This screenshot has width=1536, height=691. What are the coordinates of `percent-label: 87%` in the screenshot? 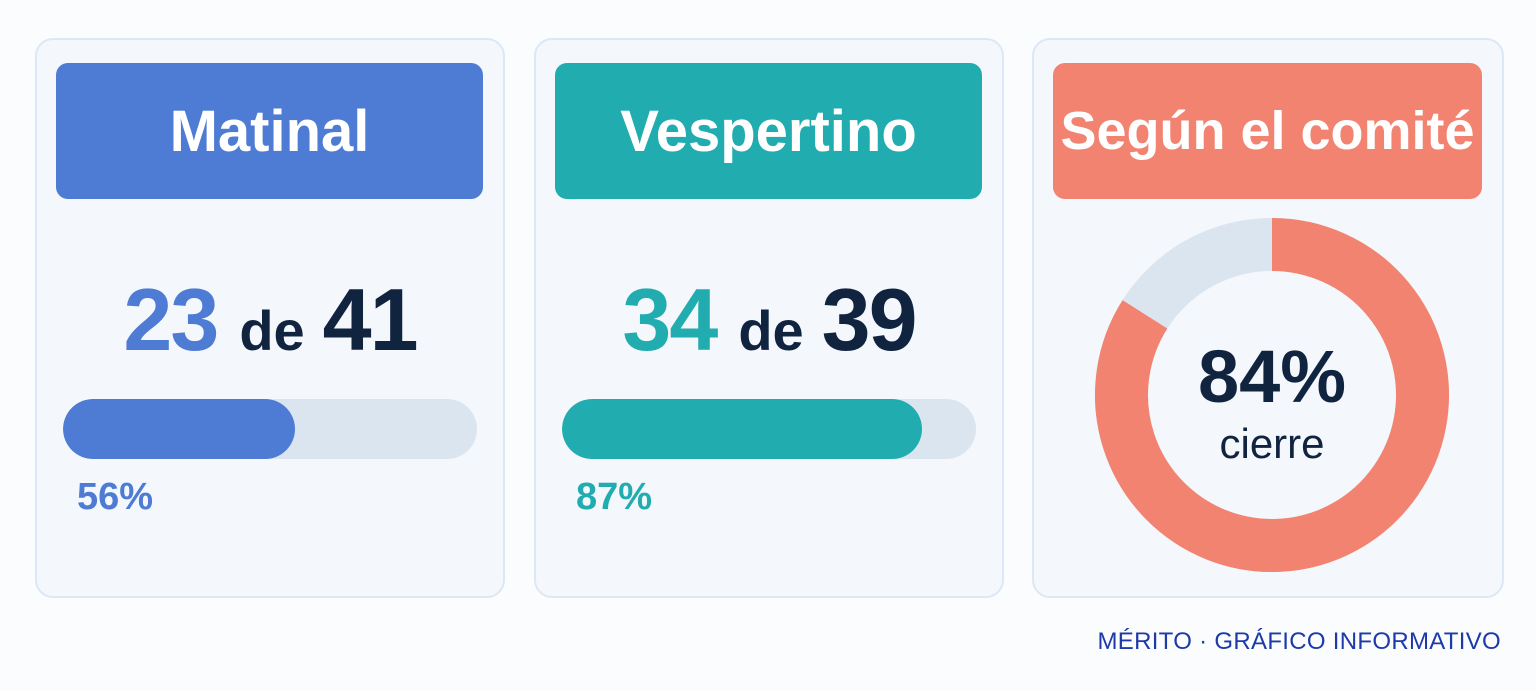 It's located at (614, 497).